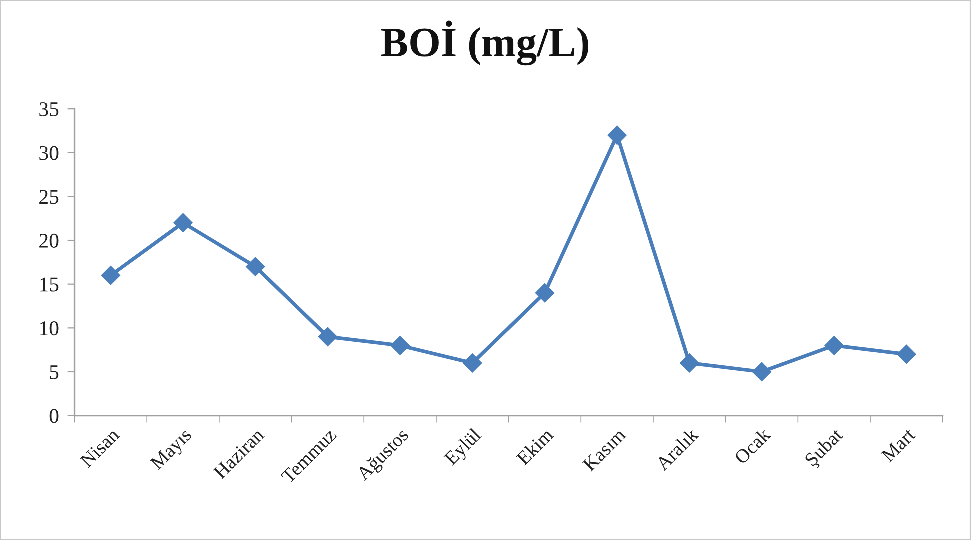 The width and height of the screenshot is (971, 540). I want to click on y-tick-label: 35, so click(49, 109).